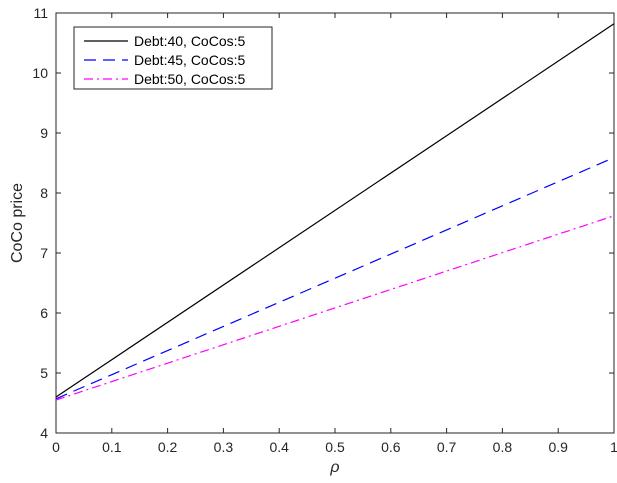  I want to click on y-tick-label: 11, so click(40, 13).